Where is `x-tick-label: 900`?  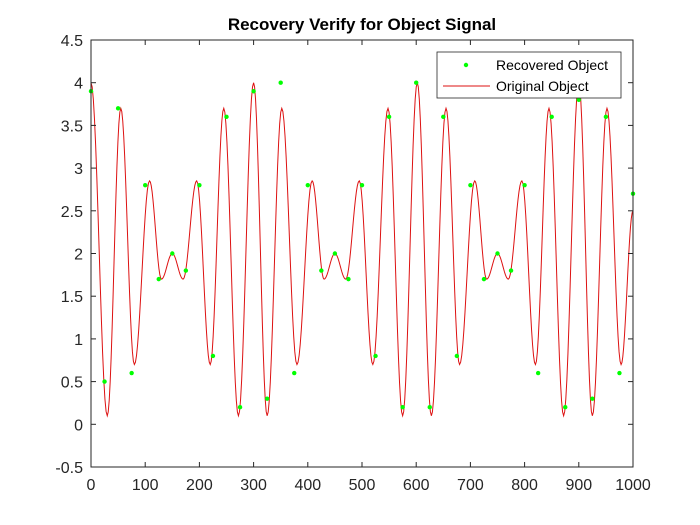
x-tick-label: 900 is located at coordinates (578, 485).